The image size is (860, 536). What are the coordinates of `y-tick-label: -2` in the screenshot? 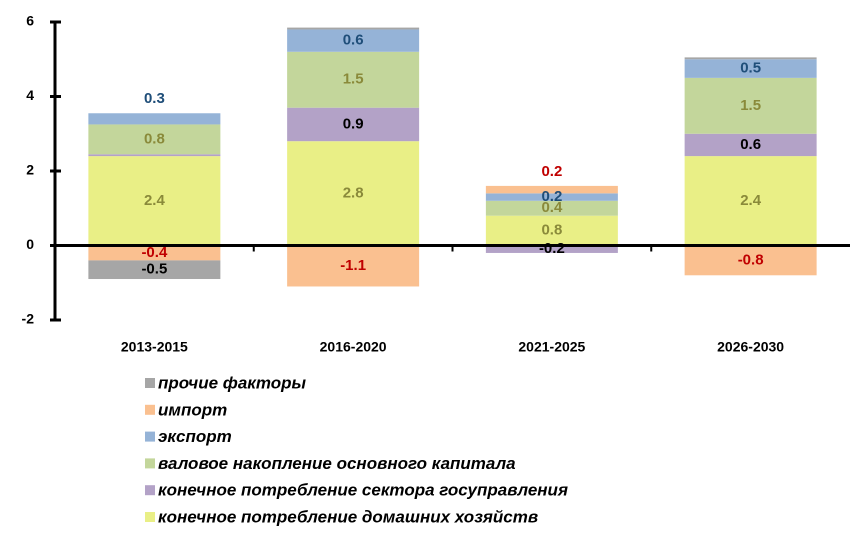 It's located at (28, 319).